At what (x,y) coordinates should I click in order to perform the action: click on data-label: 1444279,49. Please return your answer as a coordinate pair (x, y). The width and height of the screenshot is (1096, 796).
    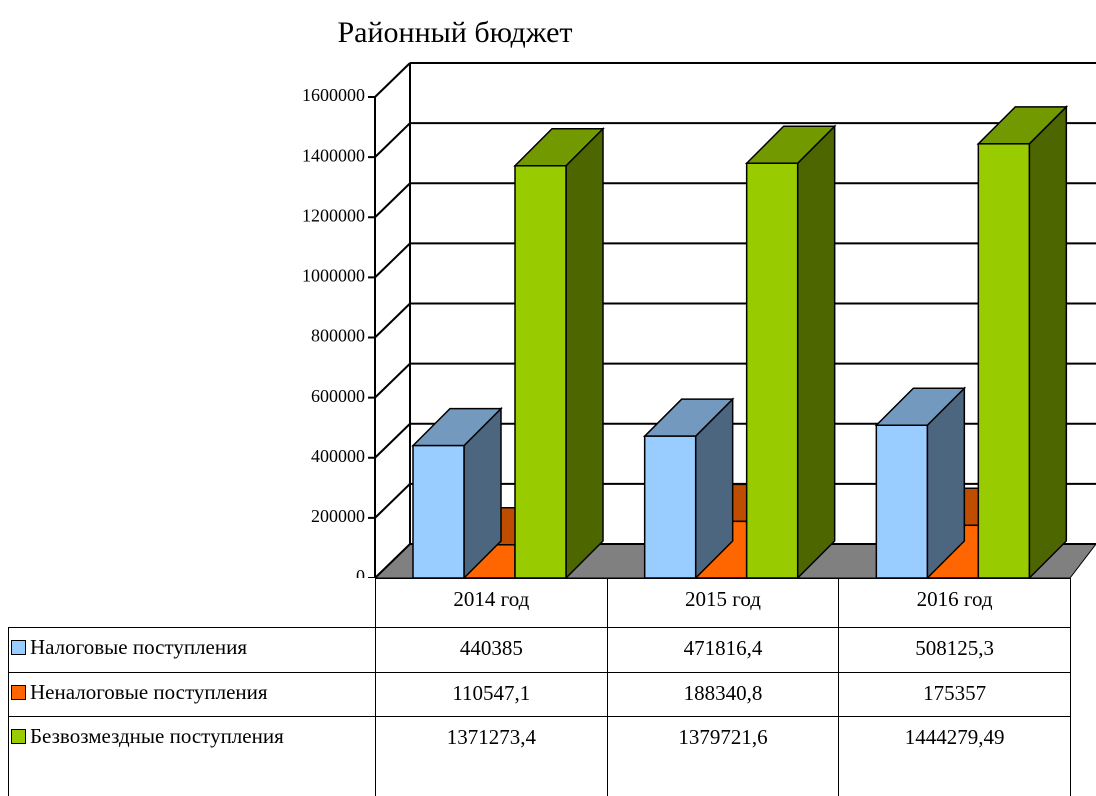
    Looking at the image, I should click on (954, 756).